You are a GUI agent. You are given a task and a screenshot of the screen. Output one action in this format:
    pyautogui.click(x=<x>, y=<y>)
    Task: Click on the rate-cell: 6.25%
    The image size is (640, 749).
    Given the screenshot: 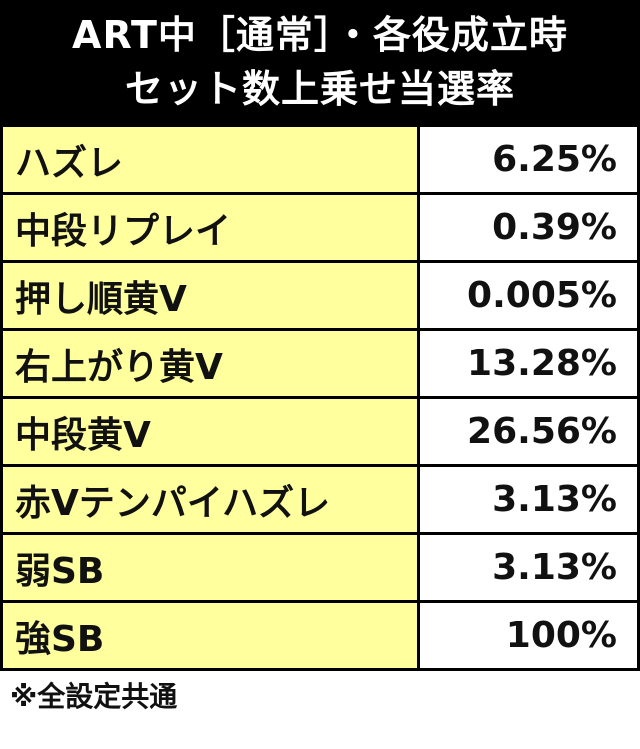 What is the action you would take?
    pyautogui.click(x=528, y=159)
    